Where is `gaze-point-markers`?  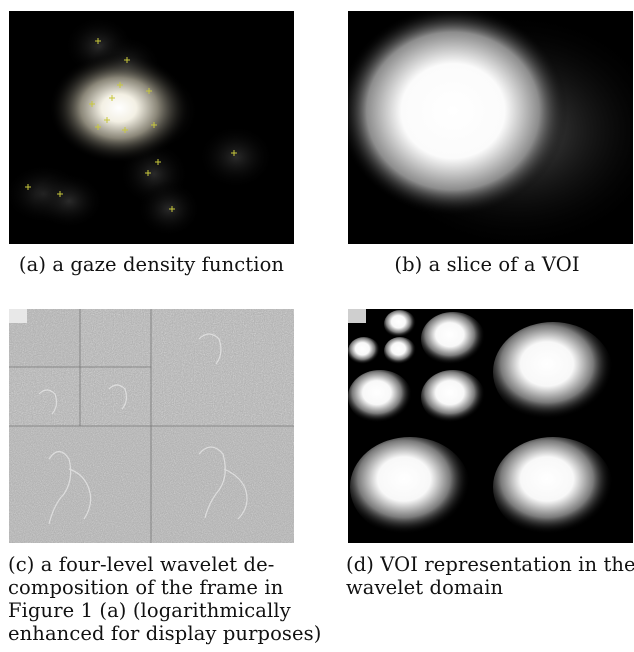 gaze-point-markers is located at coordinates (131, 125).